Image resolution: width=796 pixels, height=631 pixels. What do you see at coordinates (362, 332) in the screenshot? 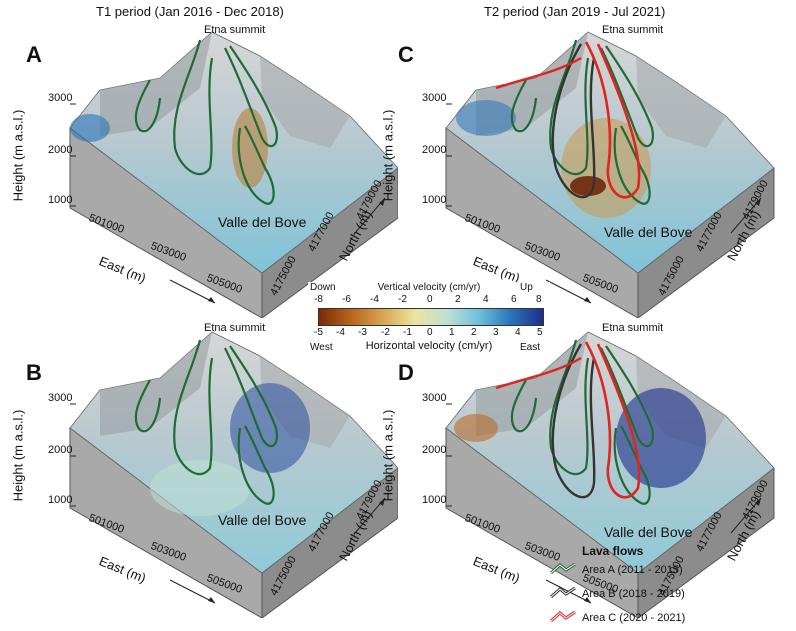
I see `h-tick: -3` at bounding box center [362, 332].